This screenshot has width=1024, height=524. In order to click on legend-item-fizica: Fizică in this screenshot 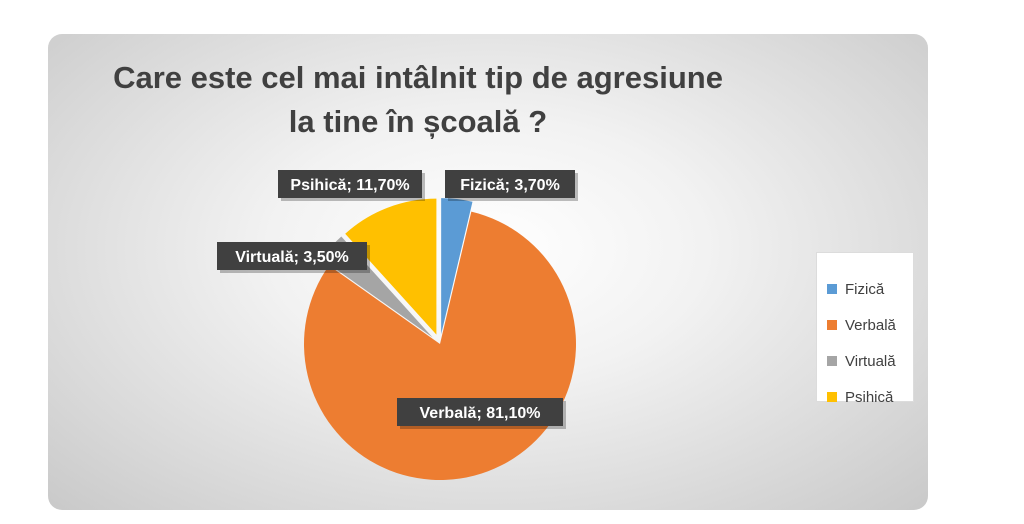, I will do `click(855, 289)`.